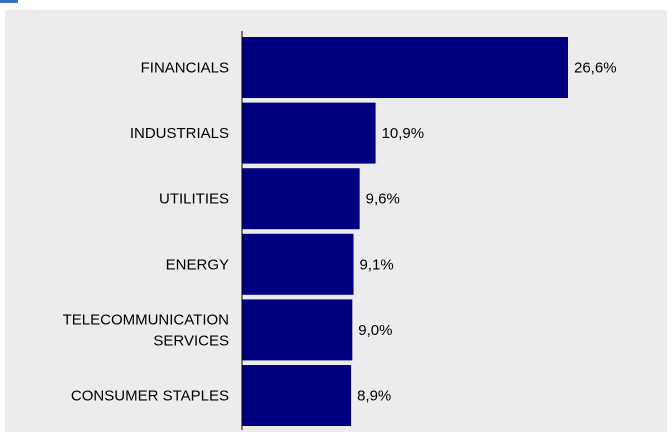 The width and height of the screenshot is (672, 437). Describe the element at coordinates (375, 330) in the screenshot. I see `value-label-4: 9,0%` at that location.